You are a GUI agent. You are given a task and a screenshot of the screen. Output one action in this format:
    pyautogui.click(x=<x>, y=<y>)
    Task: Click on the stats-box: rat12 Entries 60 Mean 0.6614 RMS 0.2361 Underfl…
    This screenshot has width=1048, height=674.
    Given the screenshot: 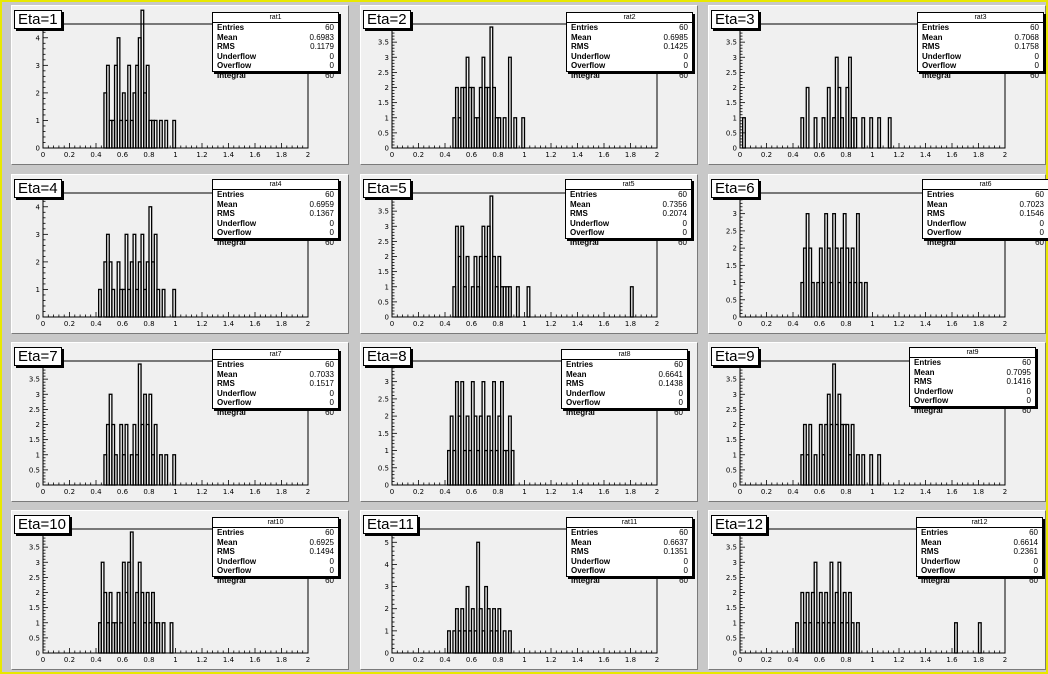 What is the action you would take?
    pyautogui.click(x=979, y=551)
    